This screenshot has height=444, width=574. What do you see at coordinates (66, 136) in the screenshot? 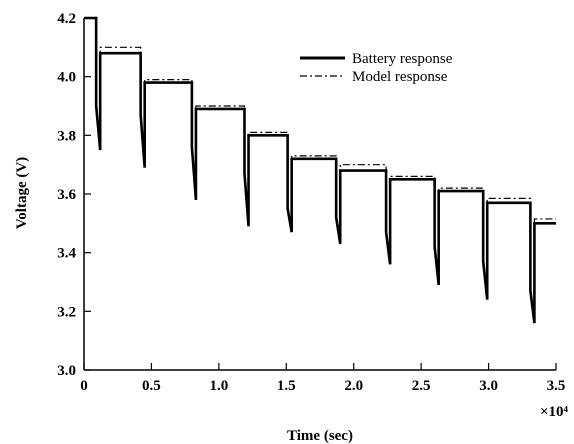
I see `y-tick-label: 3.8` at bounding box center [66, 136].